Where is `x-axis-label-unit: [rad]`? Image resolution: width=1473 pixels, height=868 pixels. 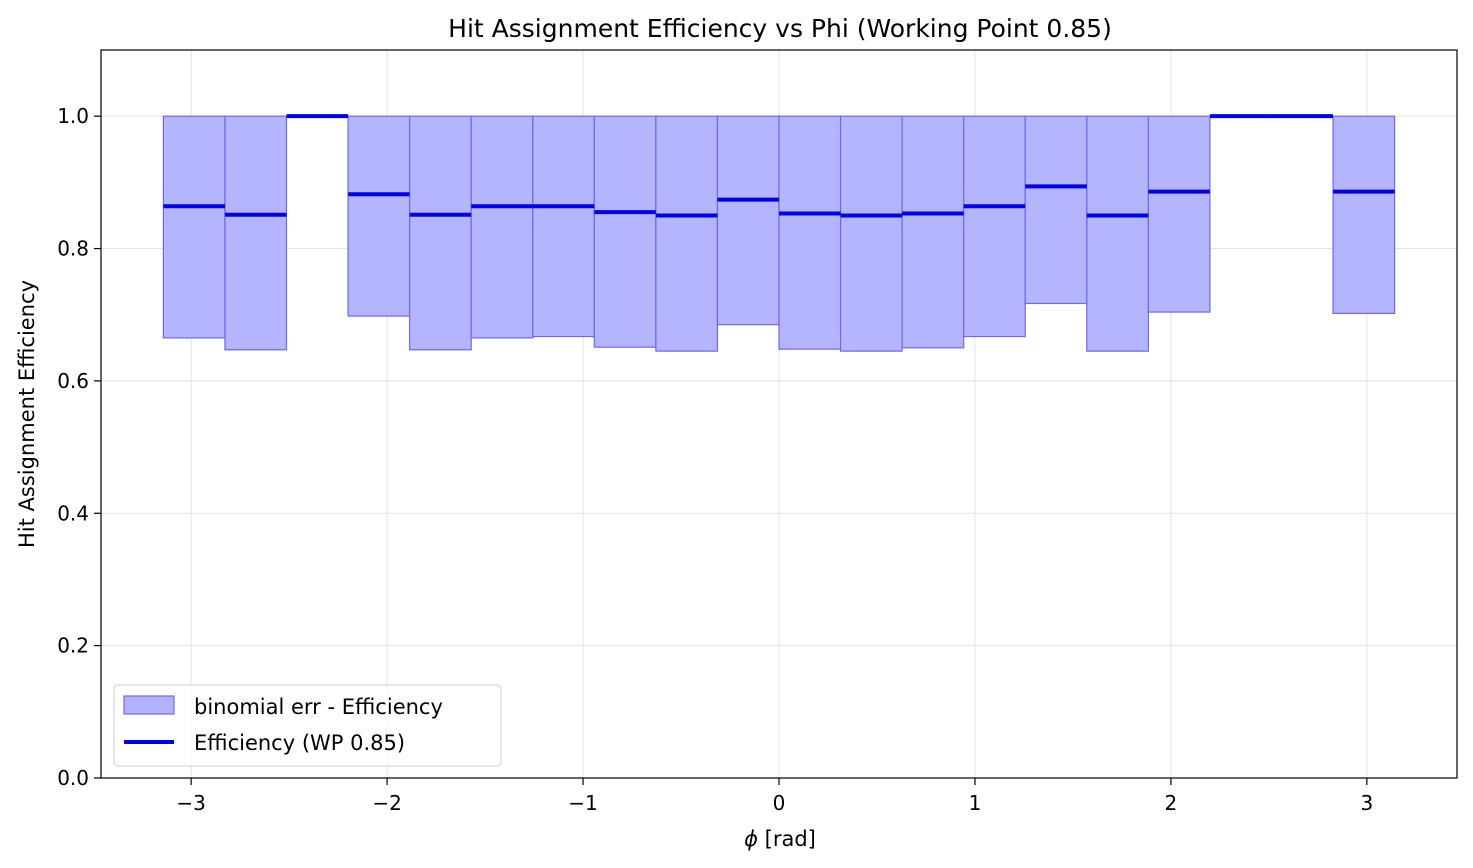
x-axis-label-unit: [rad] is located at coordinates (790, 839).